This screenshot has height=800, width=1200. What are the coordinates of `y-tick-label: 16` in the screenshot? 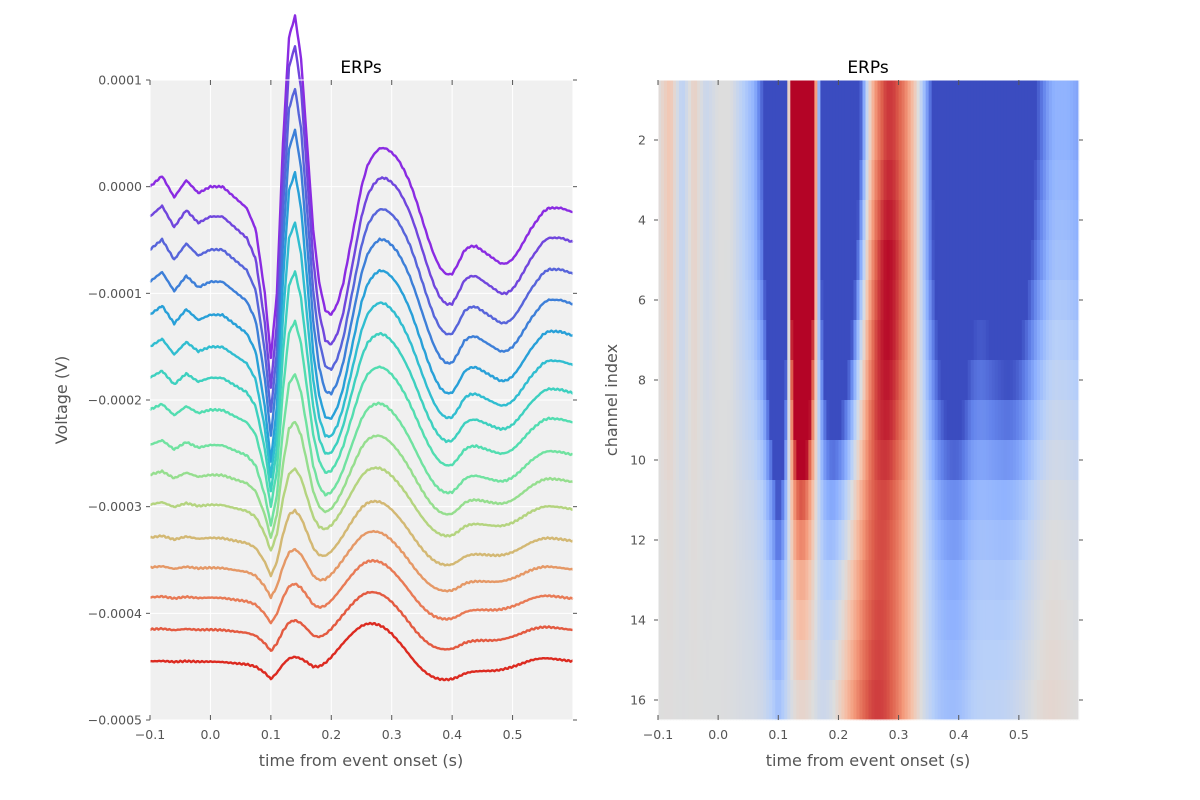 It's located at (638, 700).